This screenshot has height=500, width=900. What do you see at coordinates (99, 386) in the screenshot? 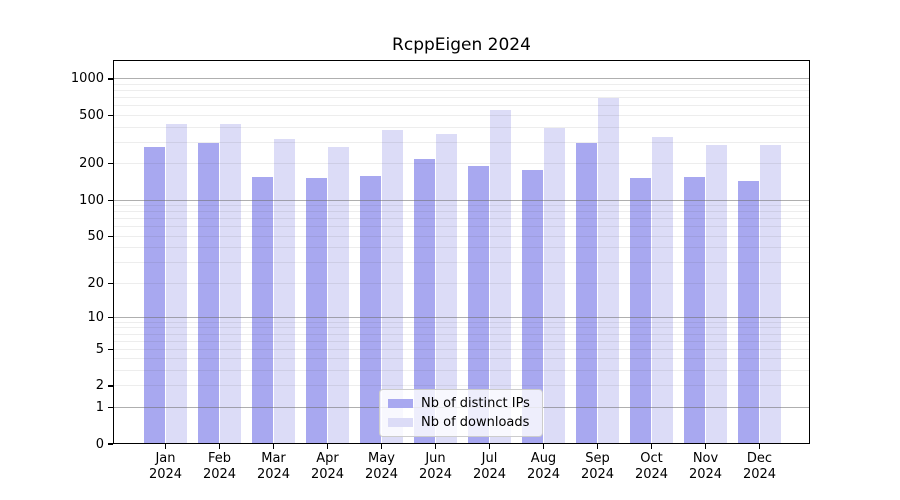
I see `y-tick-label-2: 2` at bounding box center [99, 386].